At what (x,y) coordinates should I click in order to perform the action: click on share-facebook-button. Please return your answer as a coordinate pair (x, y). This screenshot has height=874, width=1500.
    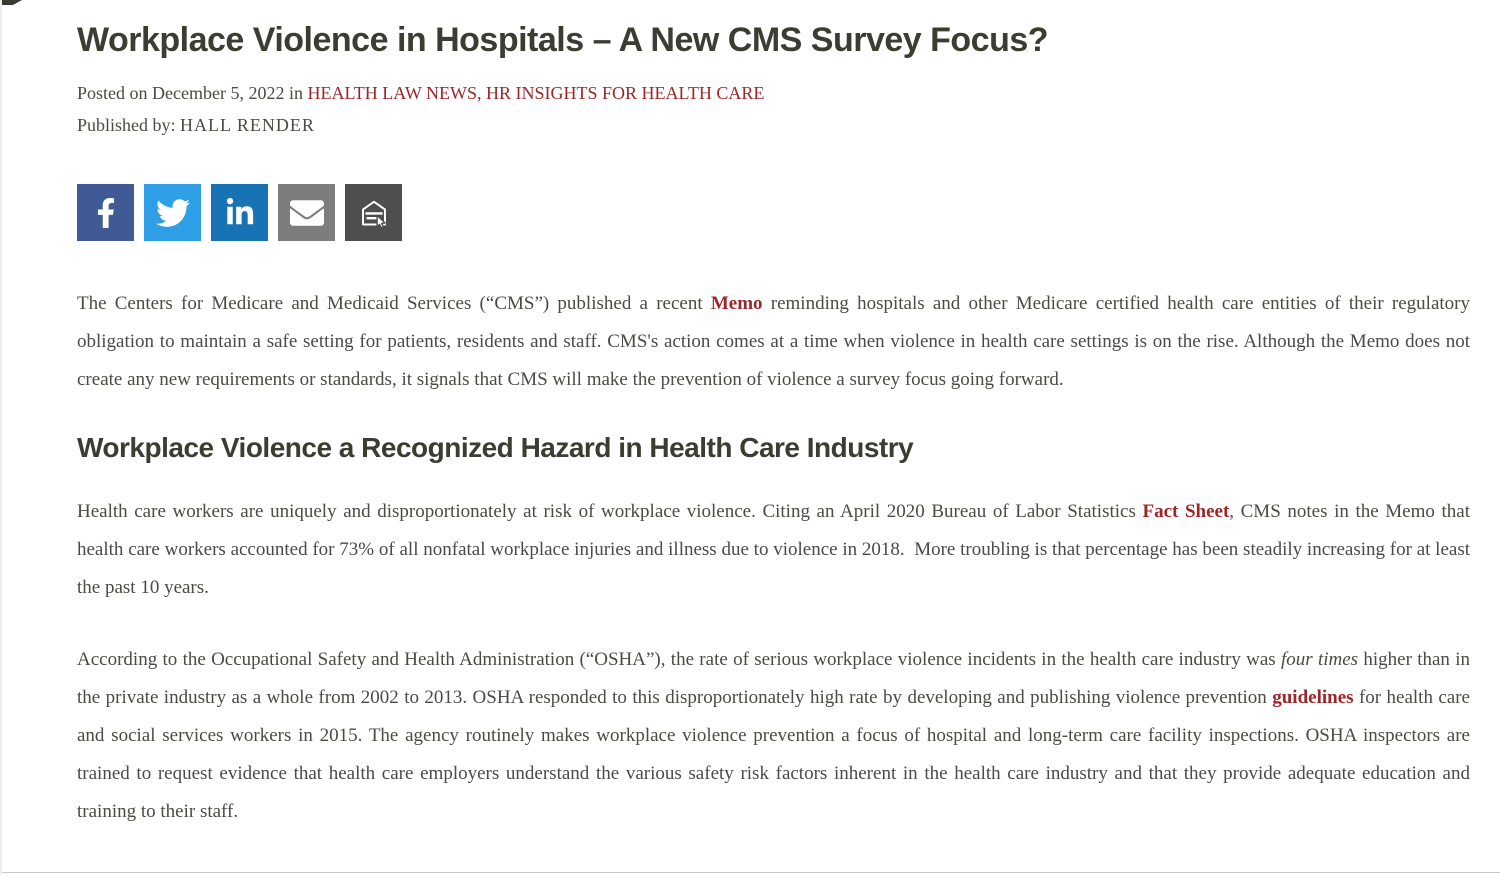
    Looking at the image, I should click on (105, 212).